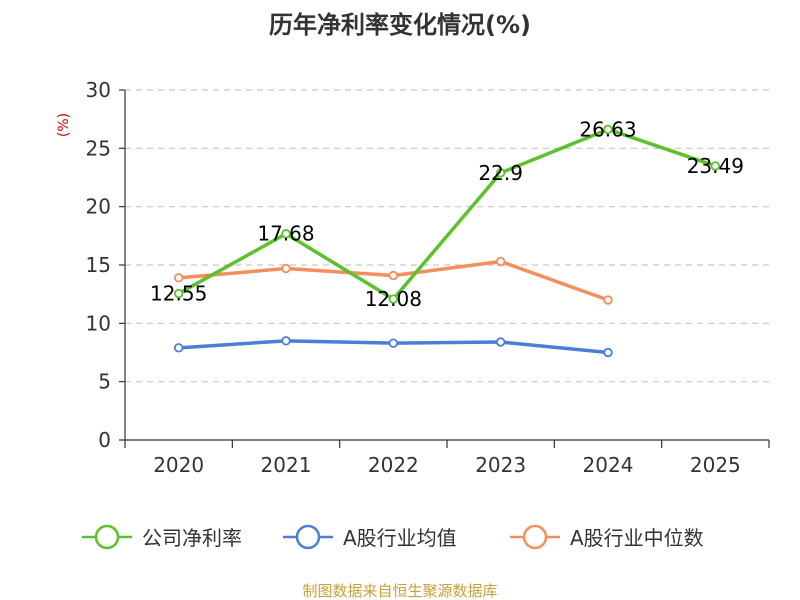  I want to click on data-label: 12.55, so click(178, 294).